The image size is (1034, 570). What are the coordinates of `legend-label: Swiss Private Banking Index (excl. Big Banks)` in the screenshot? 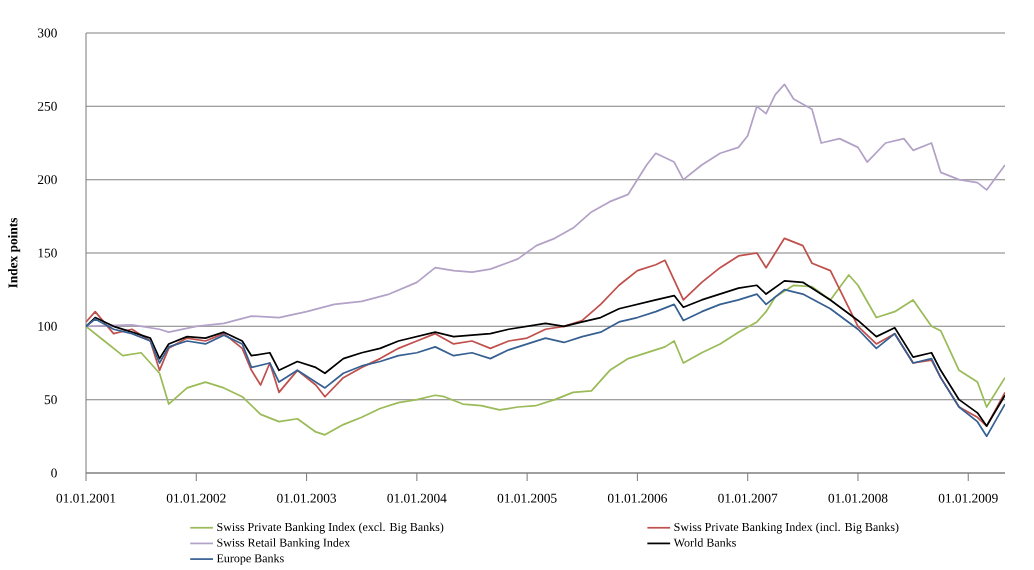 It's located at (330, 528).